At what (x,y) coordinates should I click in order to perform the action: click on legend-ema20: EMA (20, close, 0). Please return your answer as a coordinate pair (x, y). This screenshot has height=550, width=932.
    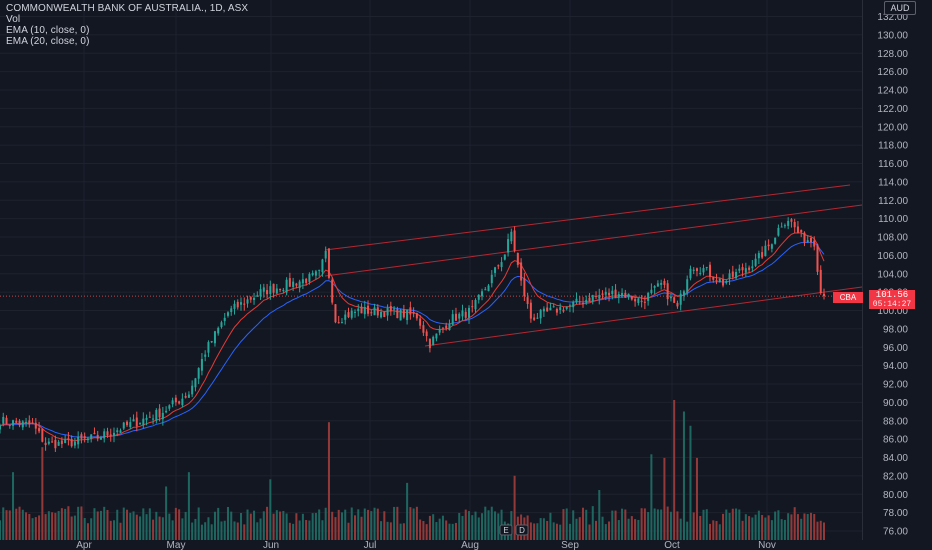
    Looking at the image, I should click on (48, 41).